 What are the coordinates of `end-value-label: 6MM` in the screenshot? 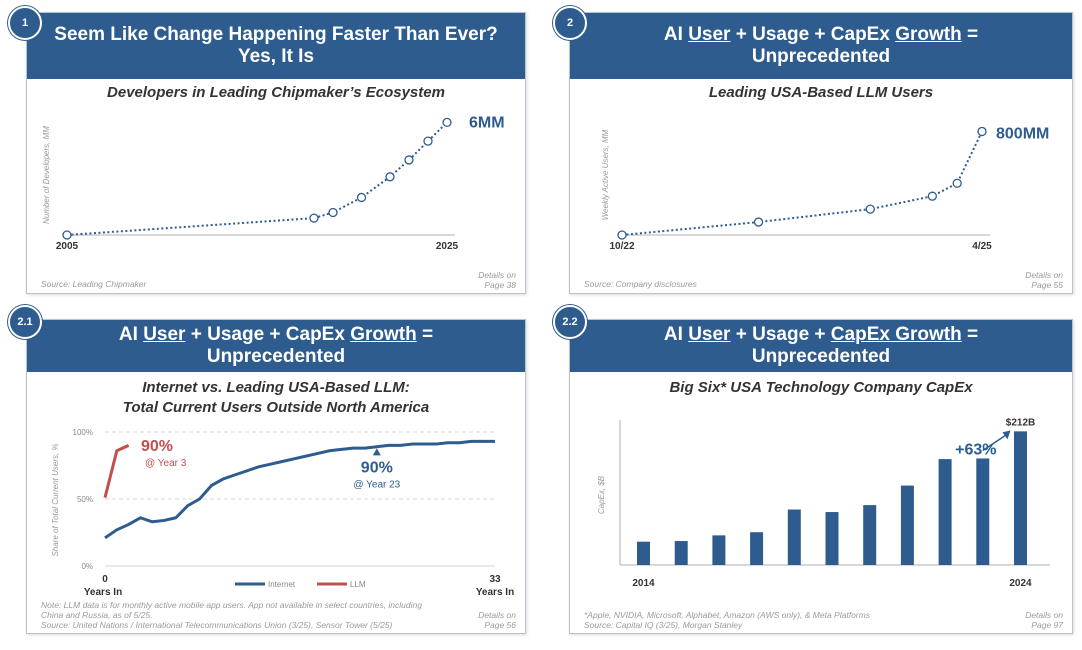 It's located at (487, 122).